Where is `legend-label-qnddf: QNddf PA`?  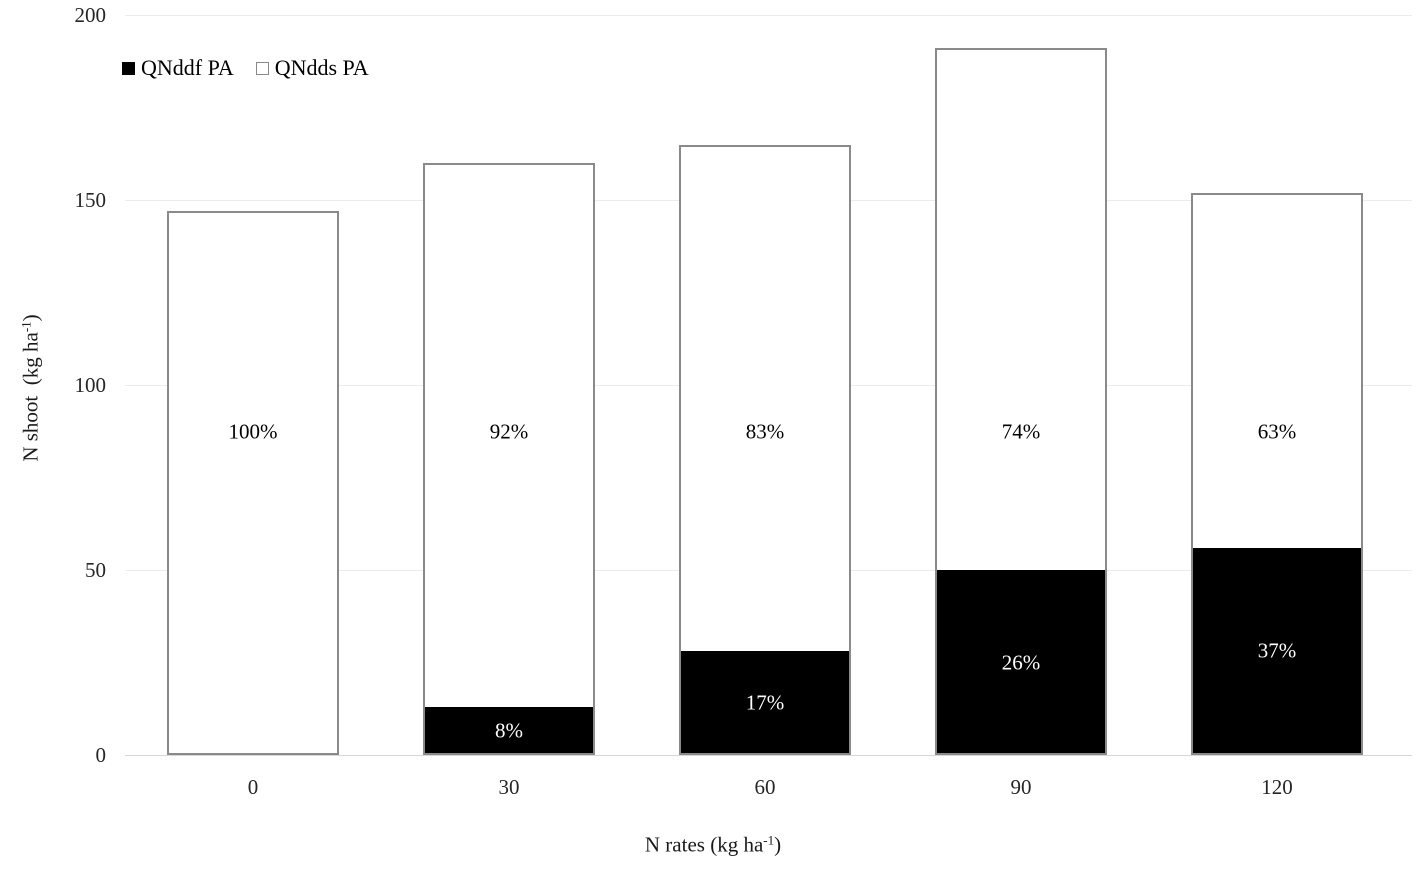
legend-label-qnddf: QNddf PA is located at coordinates (187, 67).